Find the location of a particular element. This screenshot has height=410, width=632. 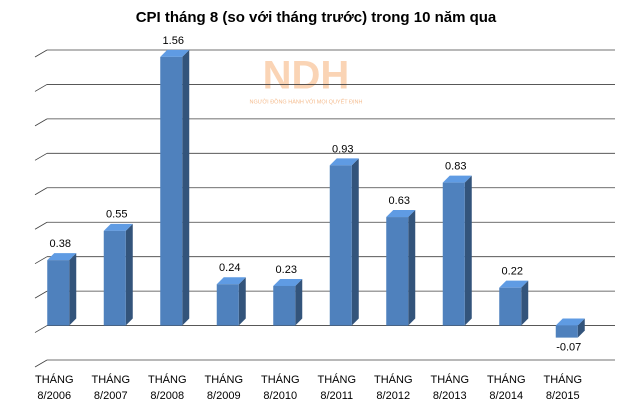

data-label: 0.22 is located at coordinates (512, 272).